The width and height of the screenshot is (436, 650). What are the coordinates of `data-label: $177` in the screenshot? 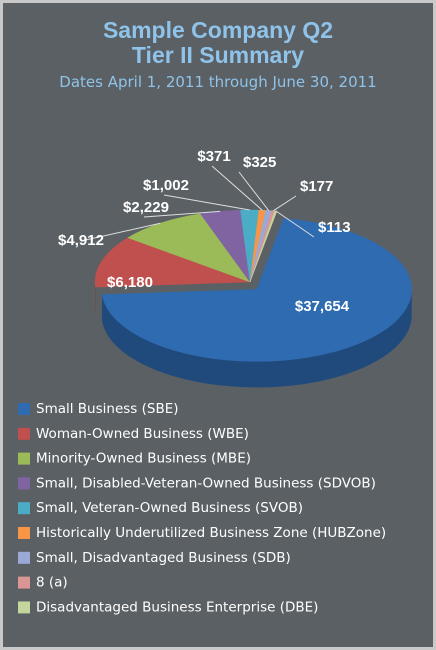 It's located at (316, 186).